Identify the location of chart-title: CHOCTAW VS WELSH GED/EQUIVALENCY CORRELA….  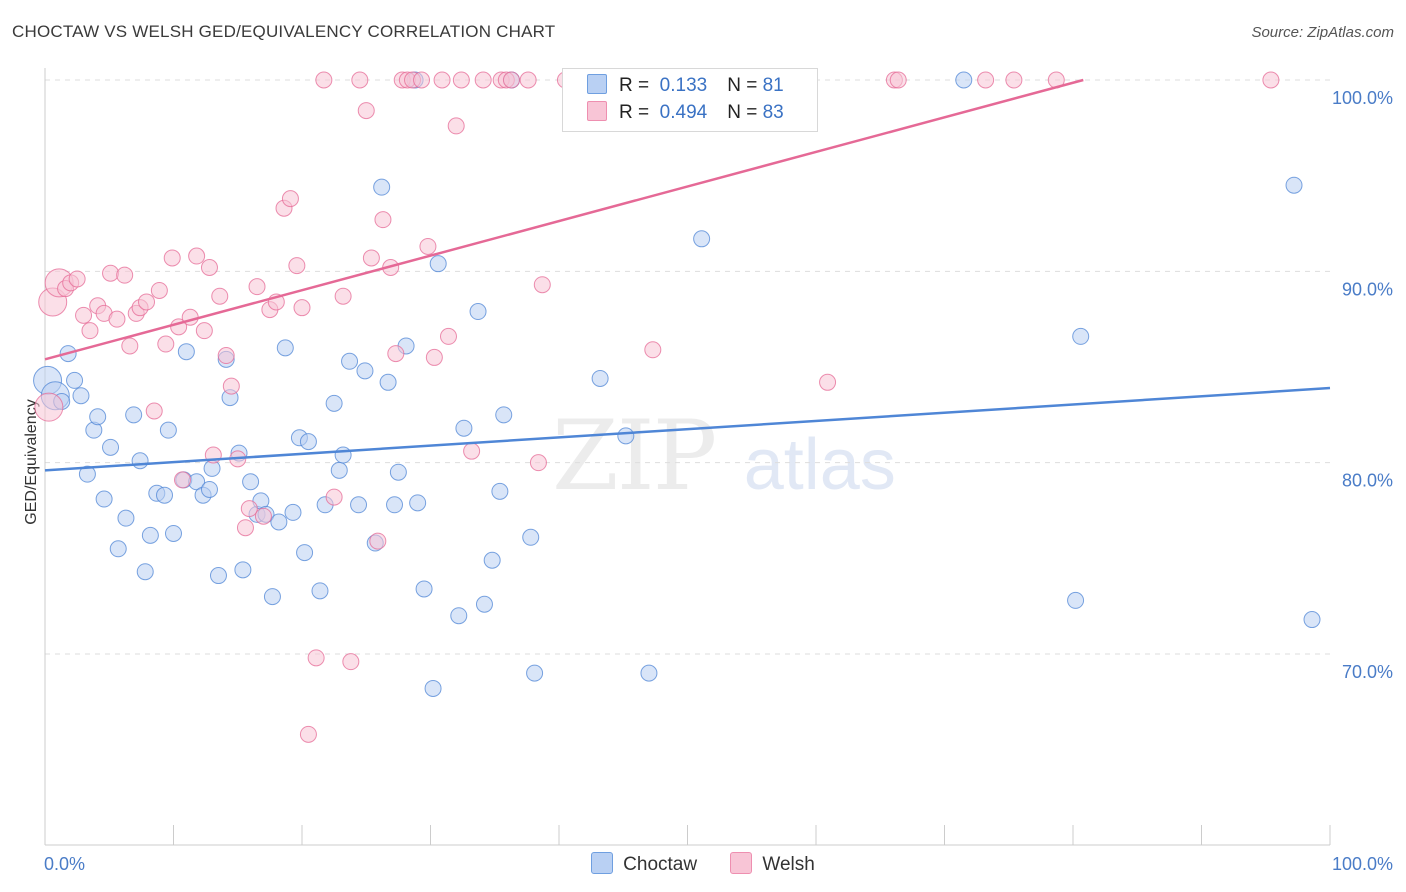
(284, 31).